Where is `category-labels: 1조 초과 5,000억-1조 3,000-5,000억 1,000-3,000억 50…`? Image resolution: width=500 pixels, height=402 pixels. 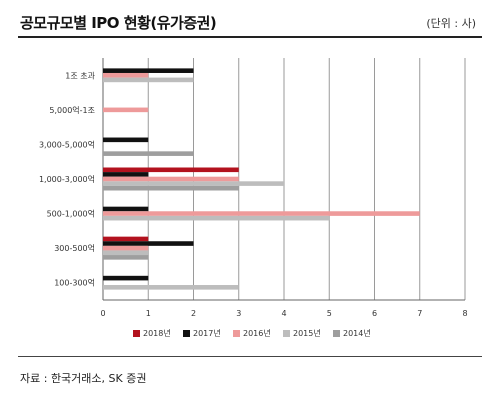
category-labels: 1조 초과 5,000억-1조 3,000-5,000억 1,000-3,000억 50… is located at coordinates (67, 179).